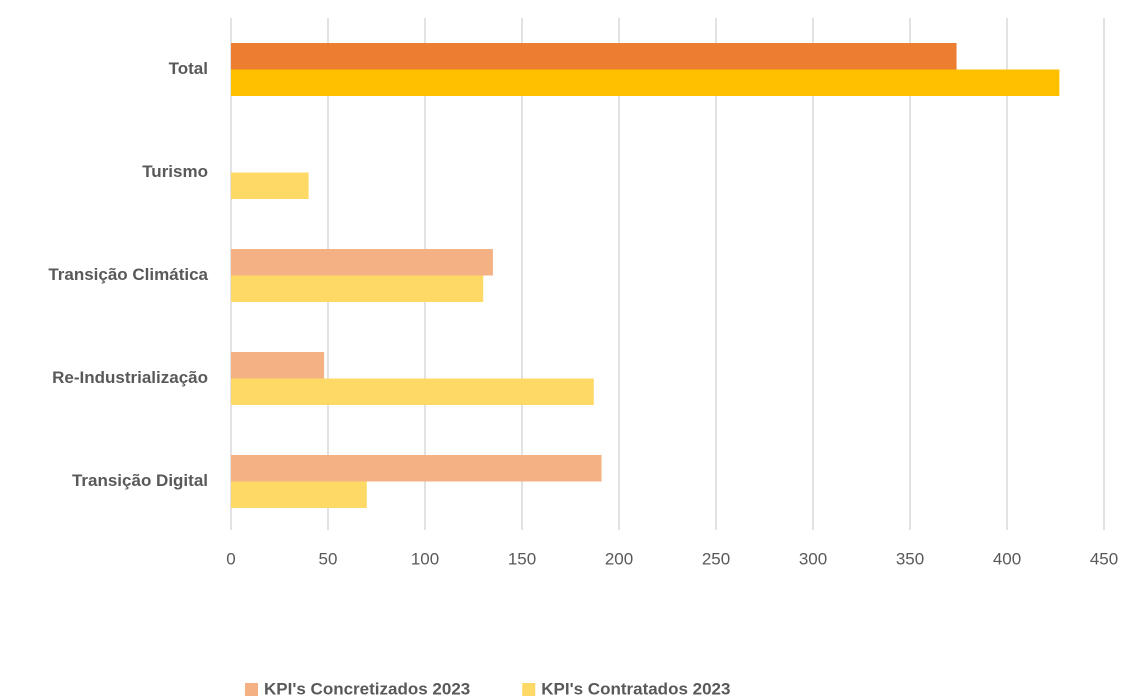  What do you see at coordinates (140, 480) in the screenshot?
I see `y-tick-label: Transição Digital` at bounding box center [140, 480].